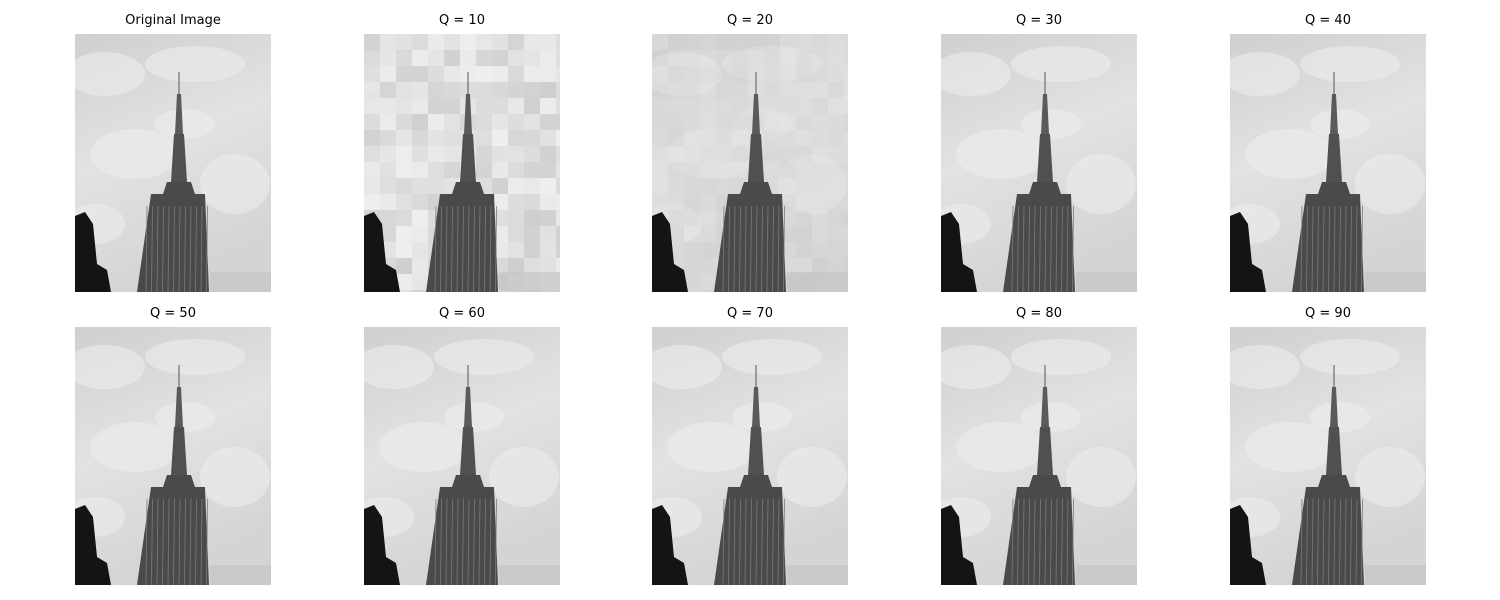 The height and width of the screenshot is (600, 1500). Describe the element at coordinates (1328, 313) in the screenshot. I see `panel-title: Q = 90` at that location.